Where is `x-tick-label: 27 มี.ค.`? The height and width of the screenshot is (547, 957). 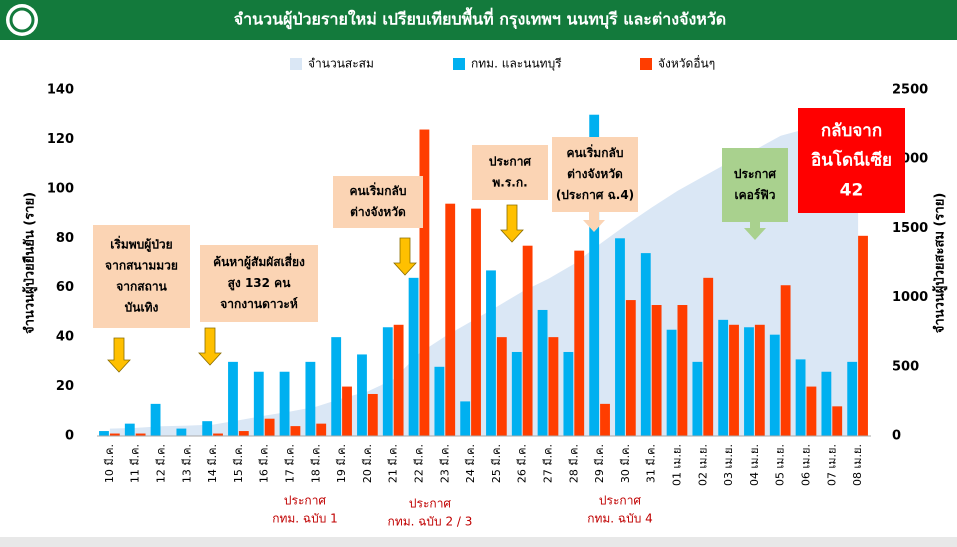
x-tick-label: 27 มี.ค. is located at coordinates (548, 463).